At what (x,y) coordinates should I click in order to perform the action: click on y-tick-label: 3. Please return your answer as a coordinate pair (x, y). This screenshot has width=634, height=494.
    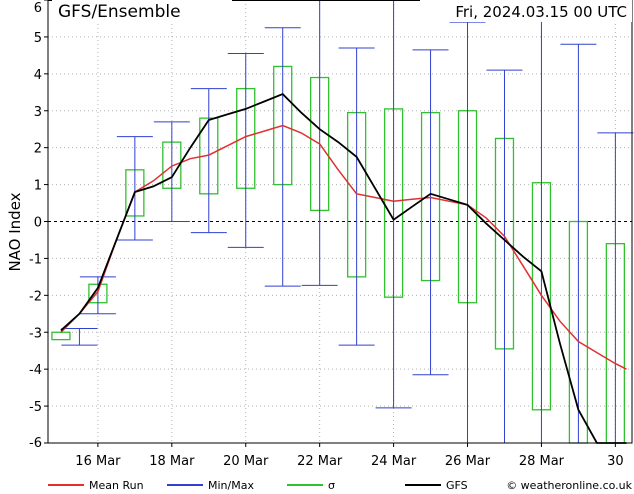
    Looking at the image, I should click on (38, 112).